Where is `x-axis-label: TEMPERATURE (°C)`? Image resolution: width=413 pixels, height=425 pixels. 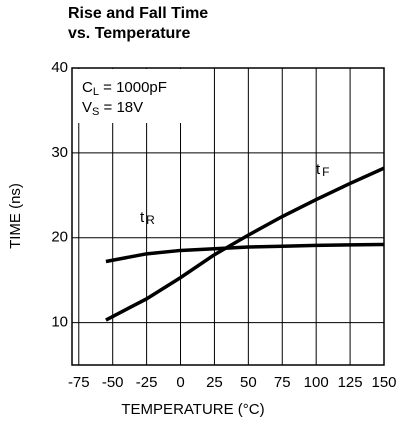 x-axis-label: TEMPERATURE (°C) is located at coordinates (192, 409).